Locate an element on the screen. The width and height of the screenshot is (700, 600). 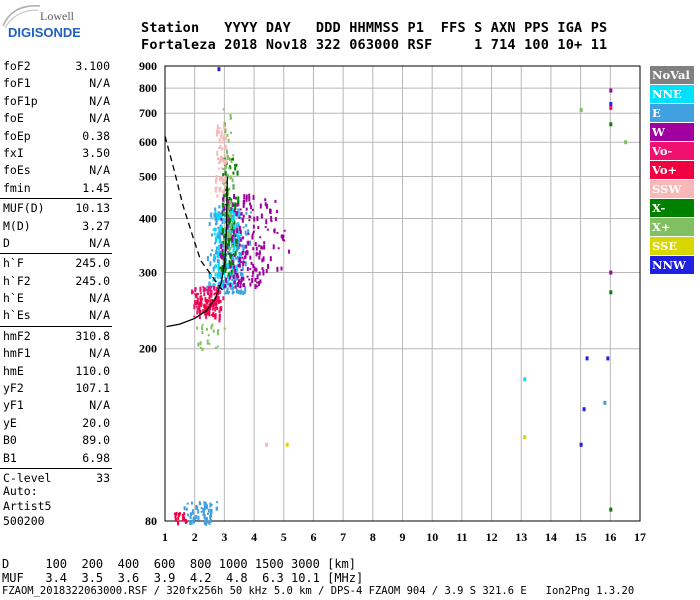
legend-item: SSE is located at coordinates (672, 246).